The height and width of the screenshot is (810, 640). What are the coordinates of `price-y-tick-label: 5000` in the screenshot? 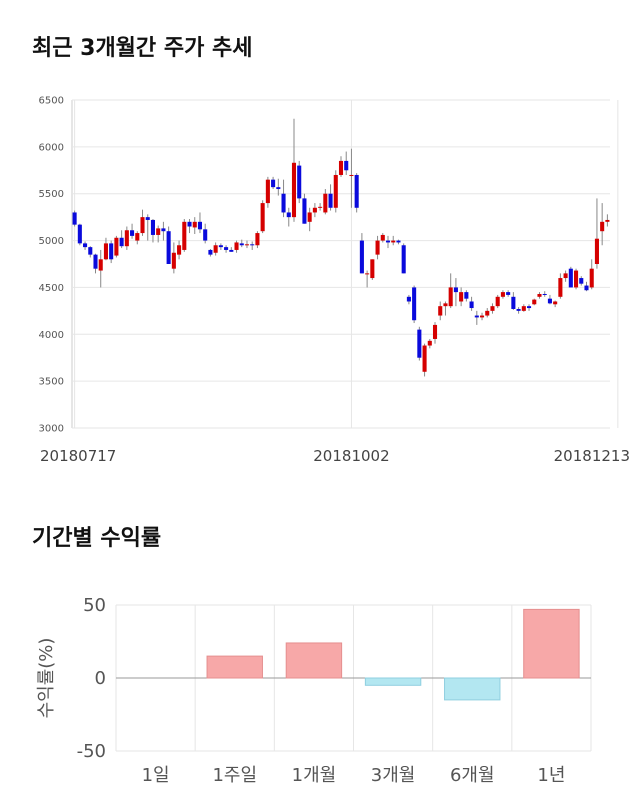 It's located at (51, 241).